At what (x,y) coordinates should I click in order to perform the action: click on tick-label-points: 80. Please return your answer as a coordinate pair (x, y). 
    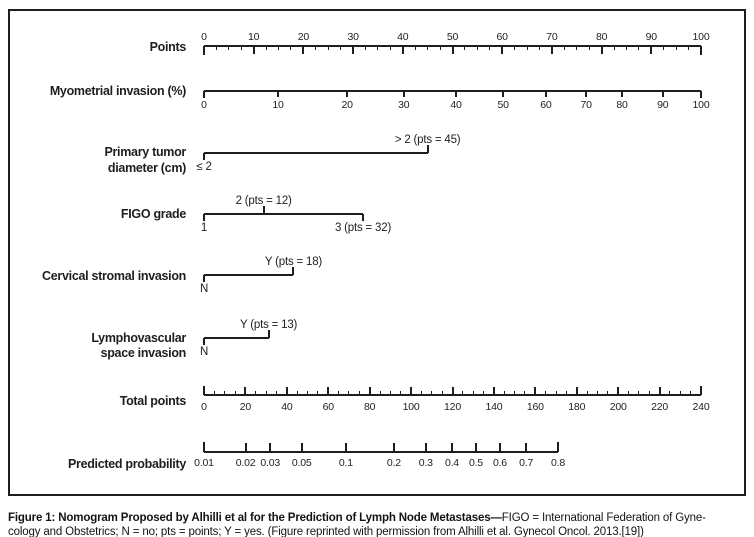
    Looking at the image, I should click on (601, 37).